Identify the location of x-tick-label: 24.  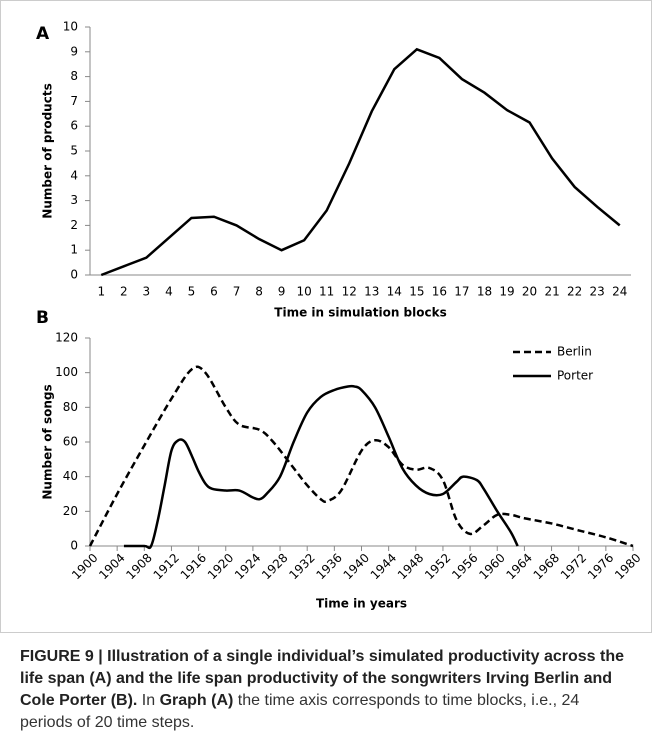
(619, 292).